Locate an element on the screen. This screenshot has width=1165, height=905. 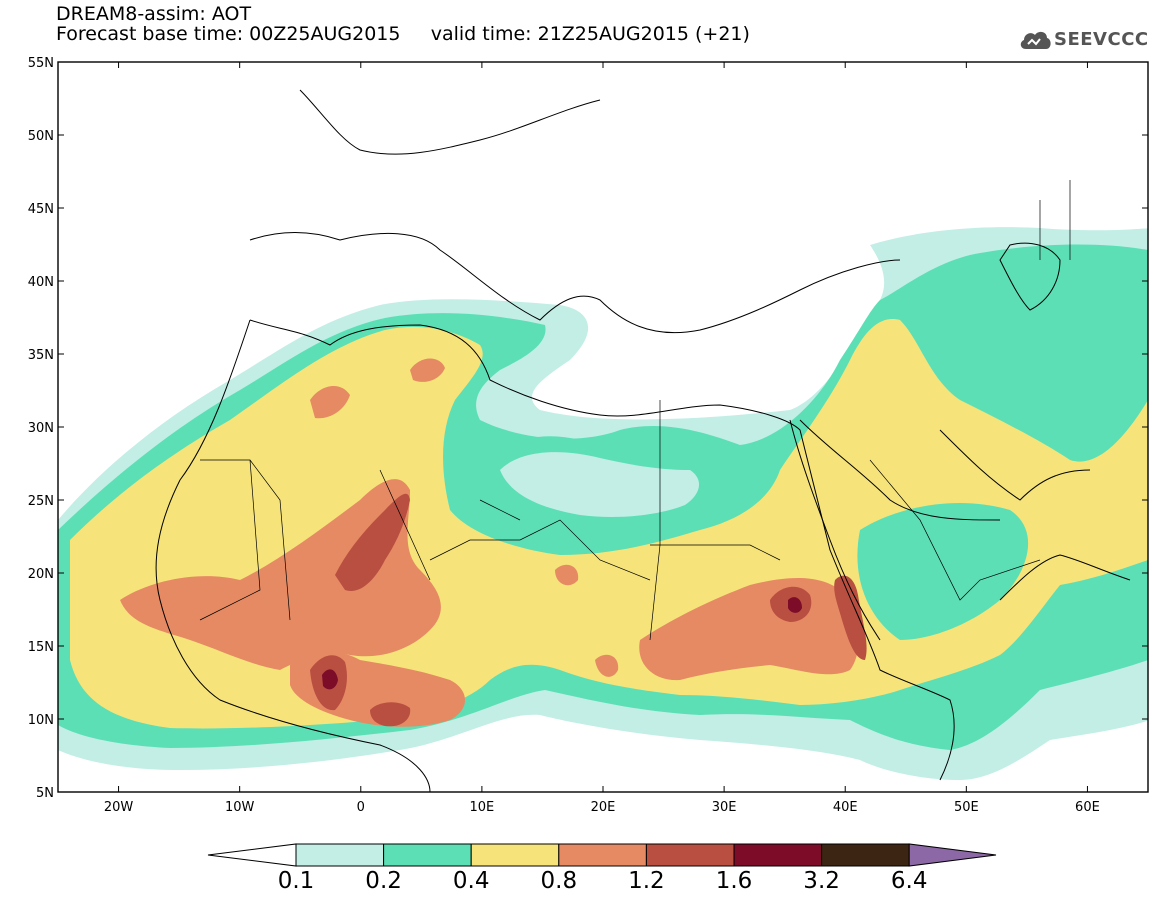
colorbar-arrow-low is located at coordinates (252, 855).